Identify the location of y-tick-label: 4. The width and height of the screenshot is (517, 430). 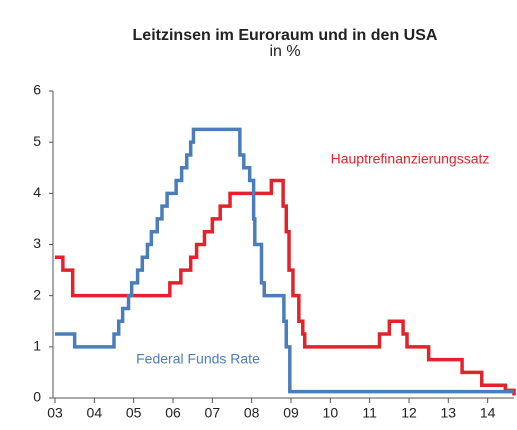
(37, 192).